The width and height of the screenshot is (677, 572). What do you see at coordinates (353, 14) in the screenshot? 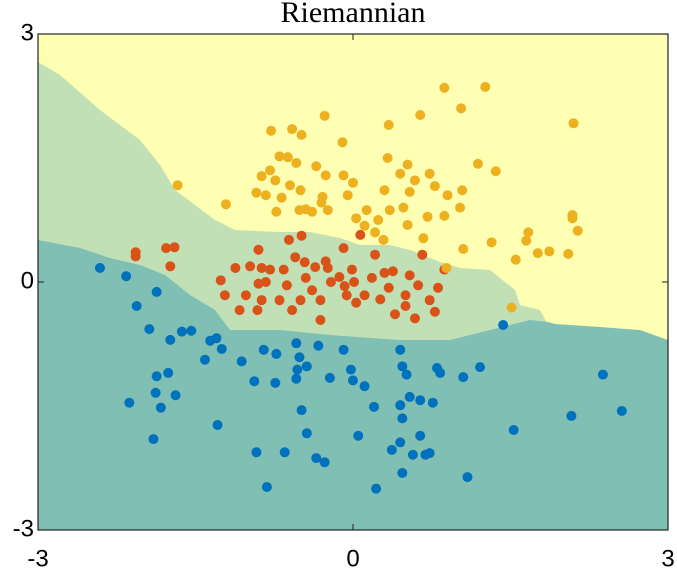
I see `chart-title: Riemannian` at bounding box center [353, 14].